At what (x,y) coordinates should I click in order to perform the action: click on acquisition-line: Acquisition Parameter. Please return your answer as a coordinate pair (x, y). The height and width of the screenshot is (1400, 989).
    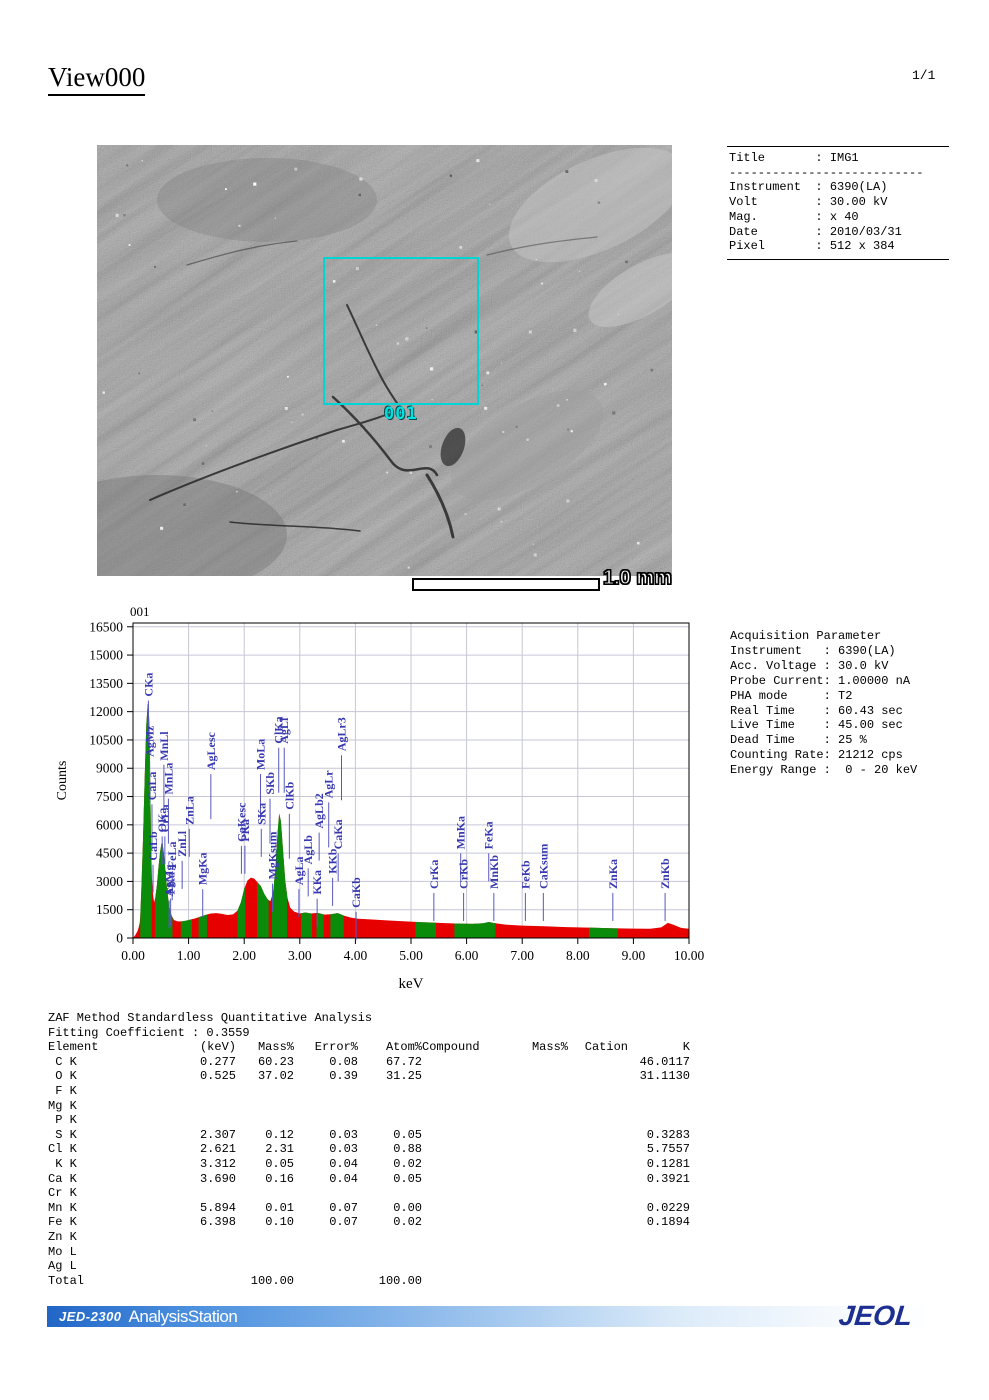
    Looking at the image, I should click on (806, 636).